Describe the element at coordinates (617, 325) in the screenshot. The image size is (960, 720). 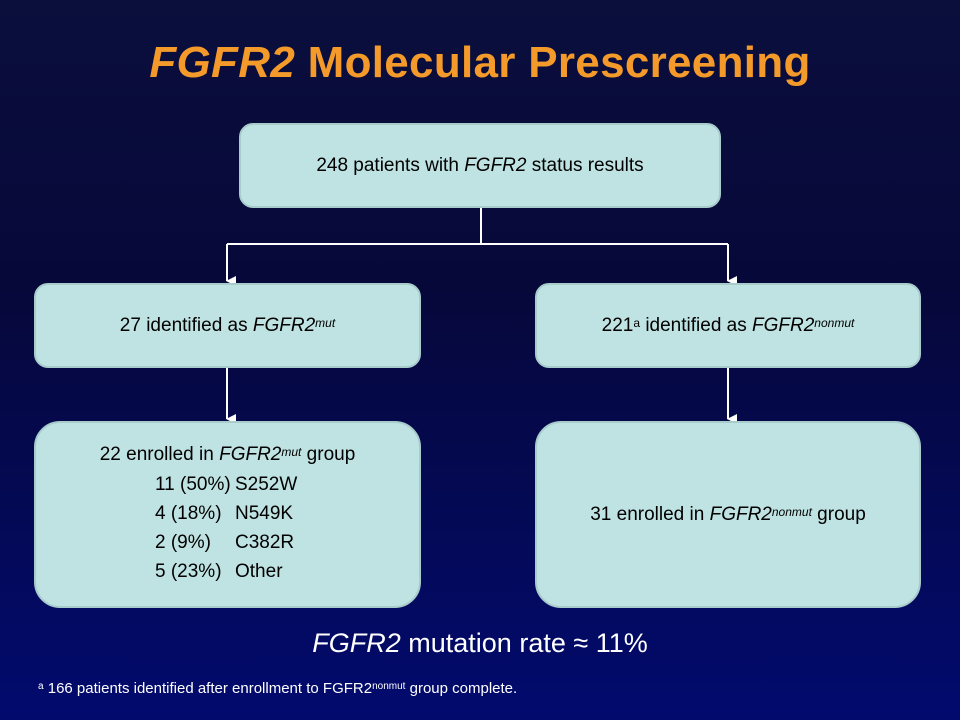
I see `nonmut-box-count: 221` at that location.